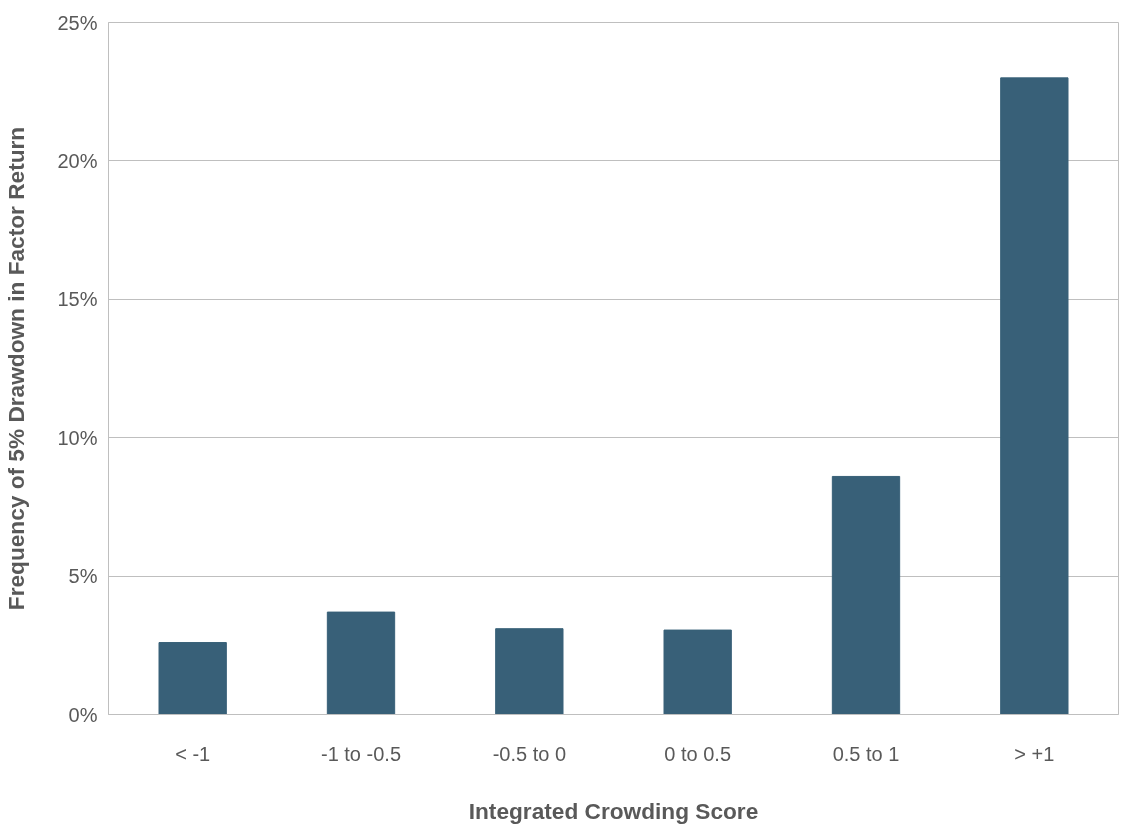 This screenshot has width=1138, height=826. Describe the element at coordinates (529, 753) in the screenshot. I see `x-tick-label: -0.5 to 0` at that location.